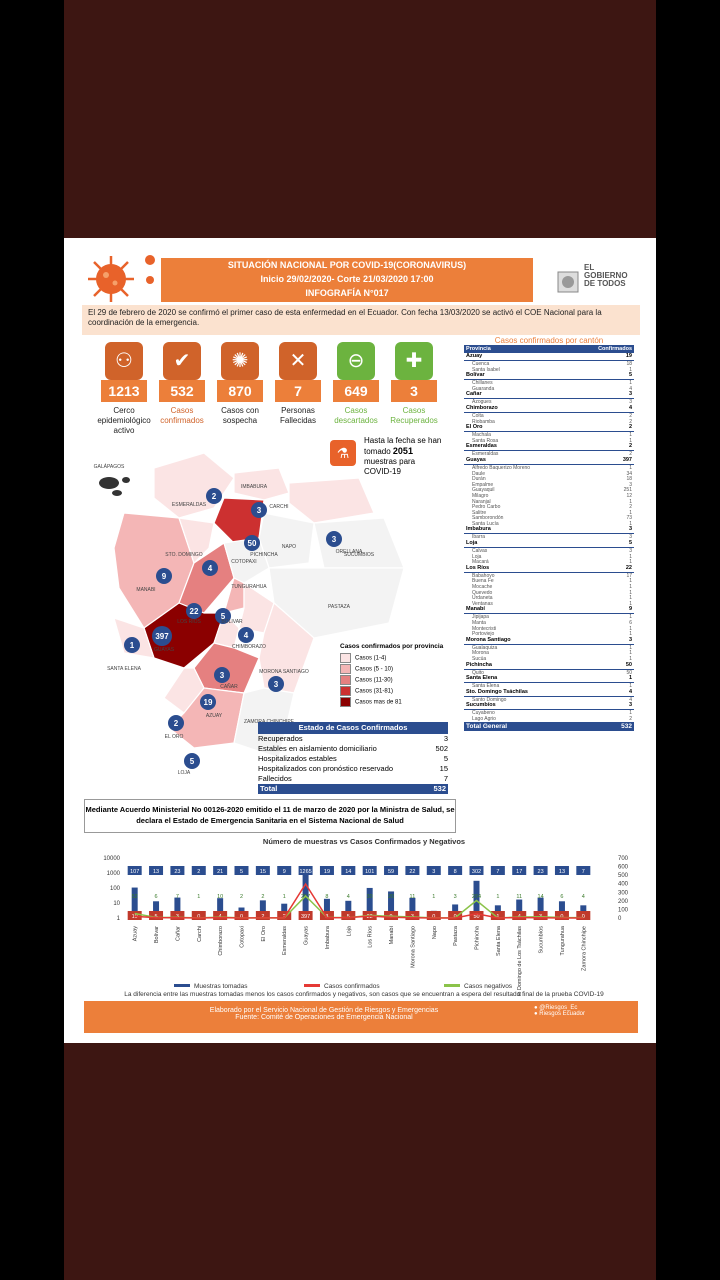  What do you see at coordinates (483, 388) in the screenshot?
I see `canton-name: Guaranda` at bounding box center [483, 388].